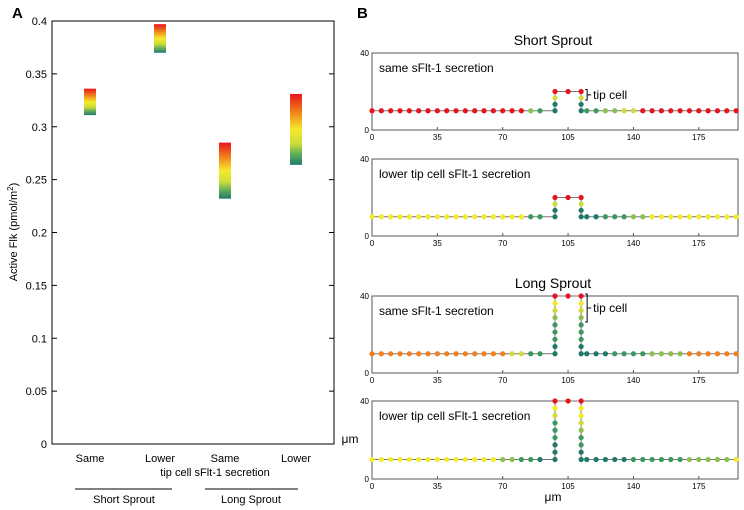 The width and height of the screenshot is (744, 510). Describe the element at coordinates (568, 380) in the screenshot. I see `x-tick-label: 105` at that location.